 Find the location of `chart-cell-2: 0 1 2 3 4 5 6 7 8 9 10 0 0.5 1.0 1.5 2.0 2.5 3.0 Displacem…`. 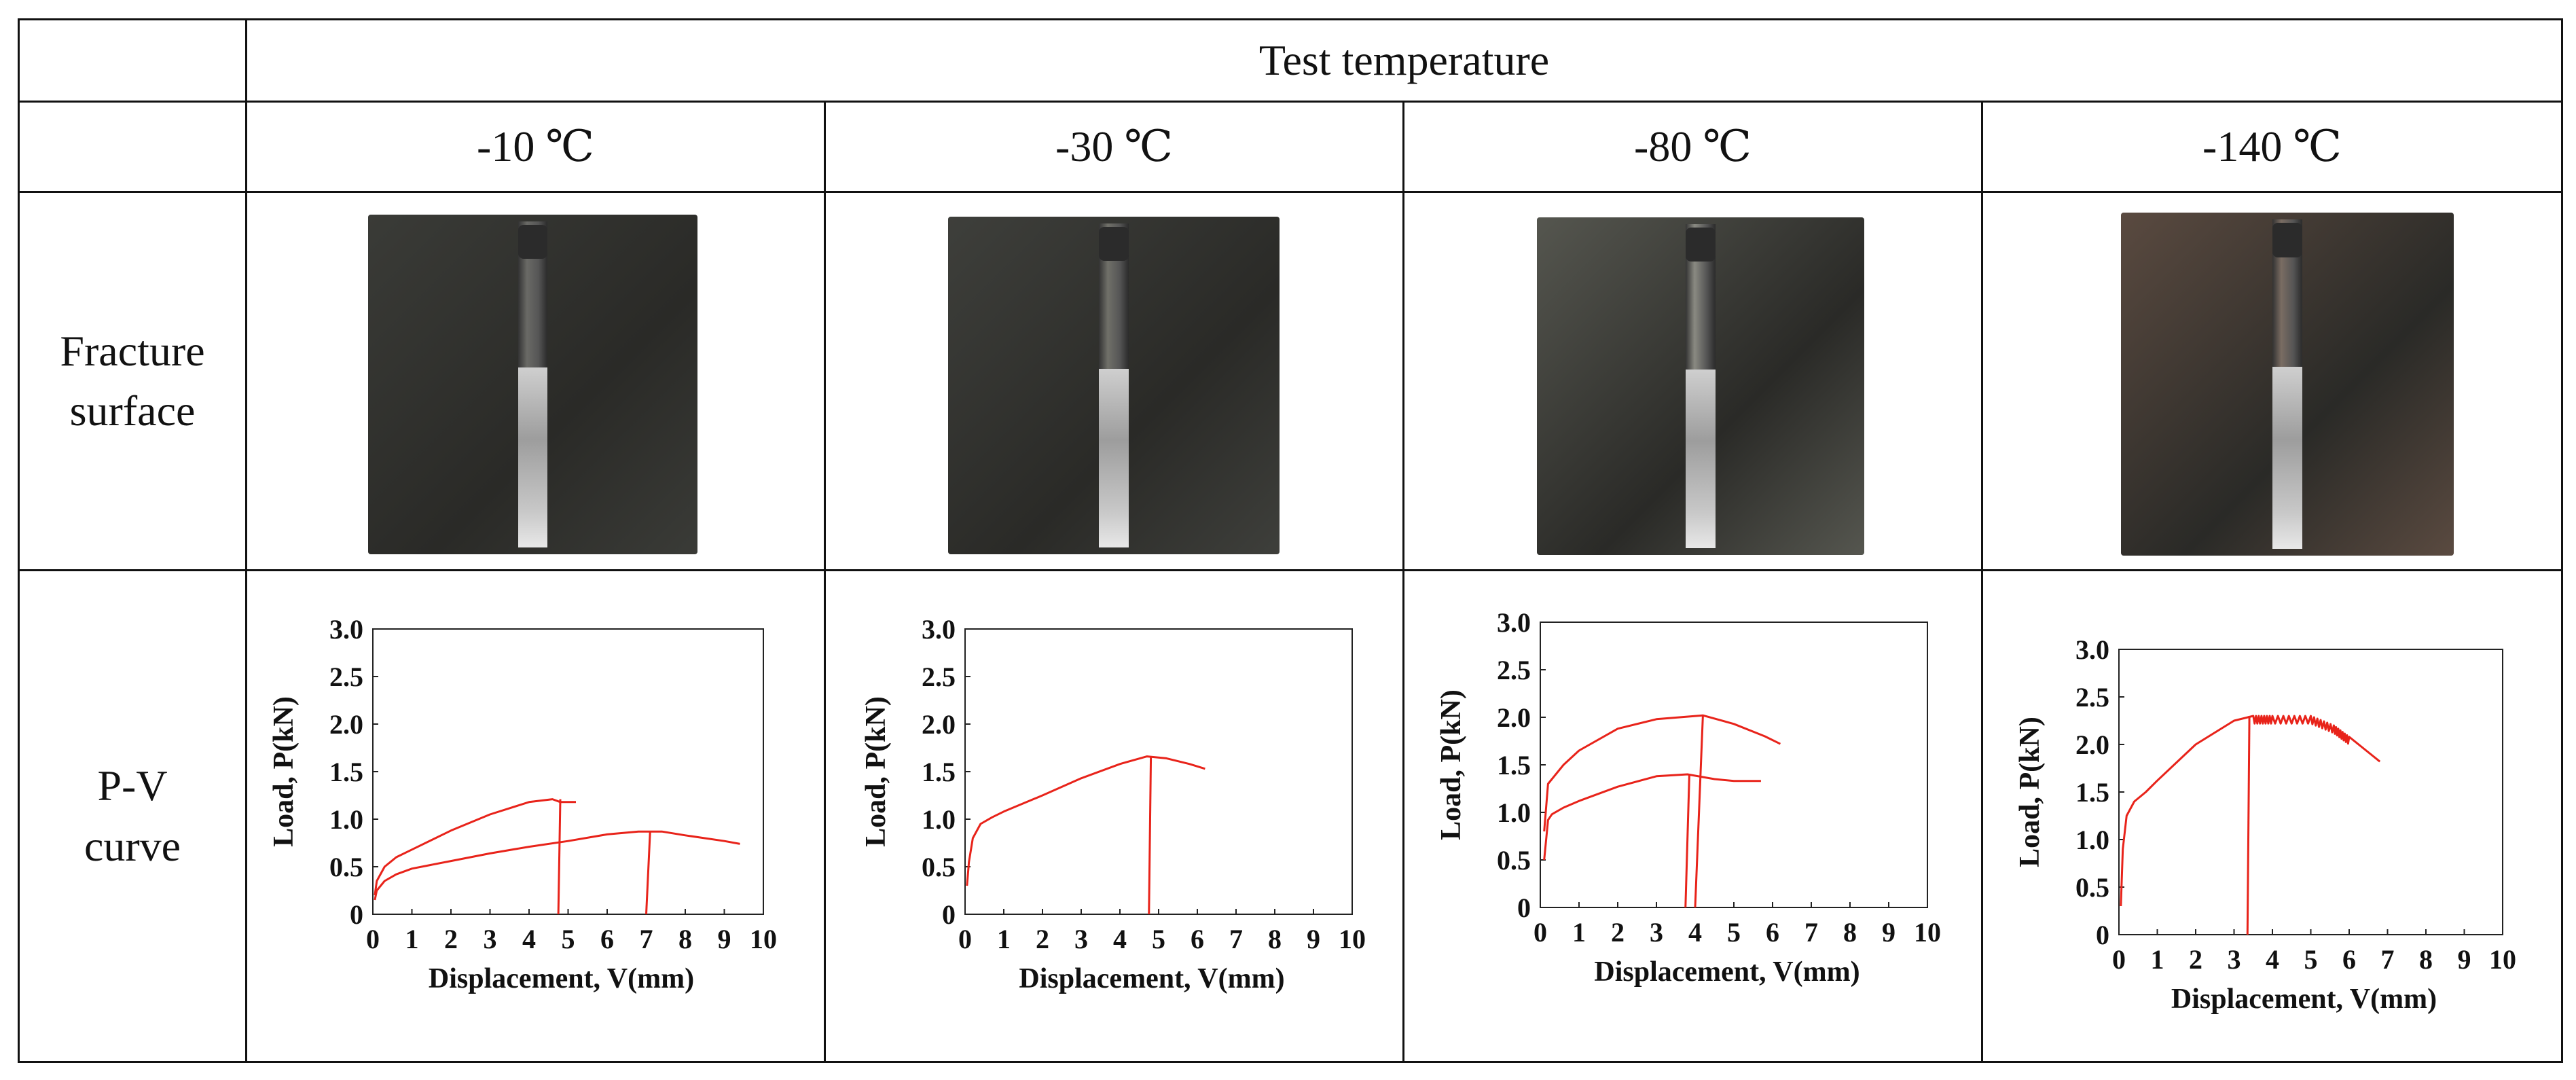

chart-cell-2: 0 1 2 3 4 5 6 7 8 9 10 0 0.5 1.0 1.5 2.0 2.5 3.0 Displacem… is located at coordinates (1114, 816).